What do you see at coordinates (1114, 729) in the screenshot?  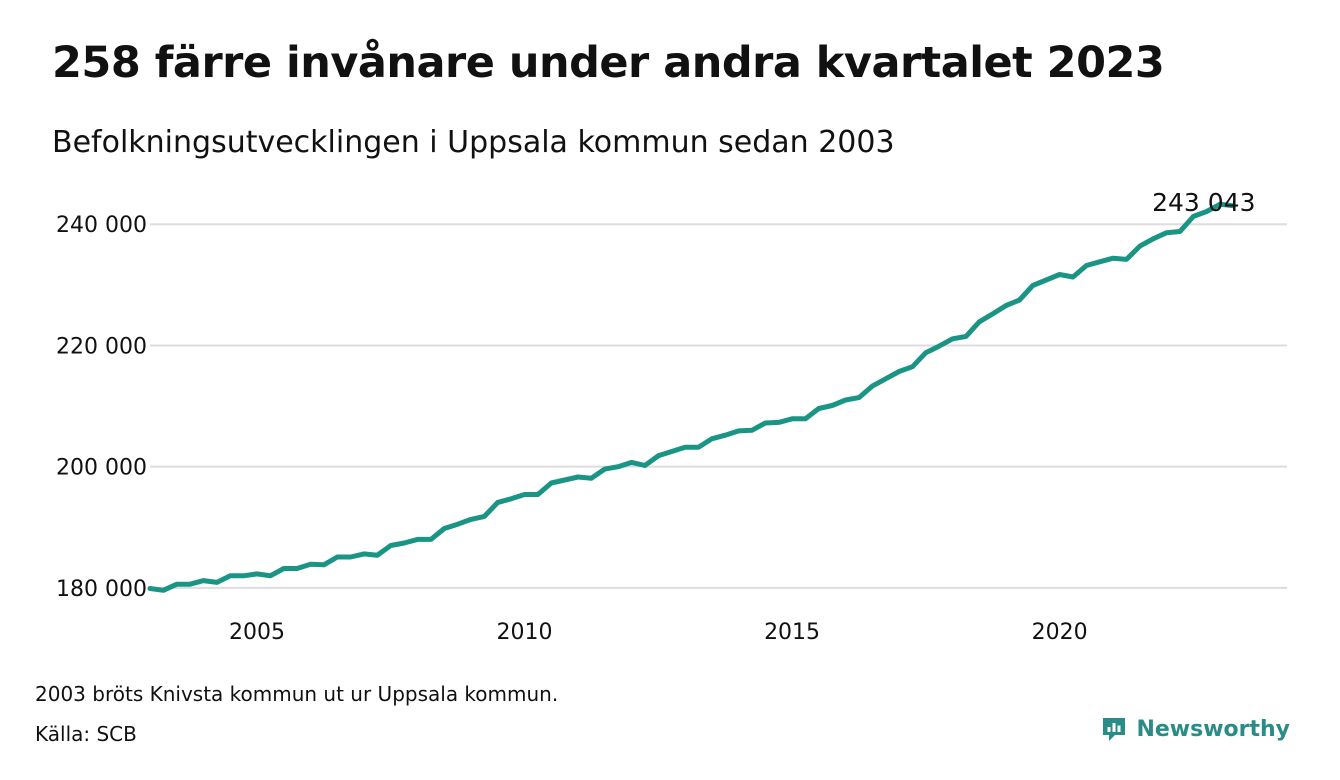 I see `newsworthy-logo-icon` at bounding box center [1114, 729].